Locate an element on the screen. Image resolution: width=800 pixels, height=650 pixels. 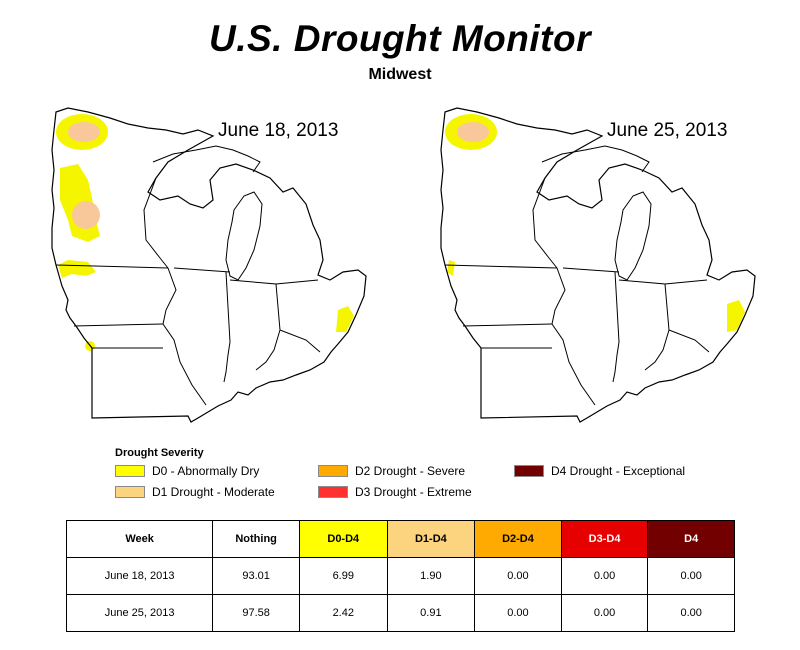
legend-item-d4: D4 Drought - Exceptional is located at coordinates (599, 471).